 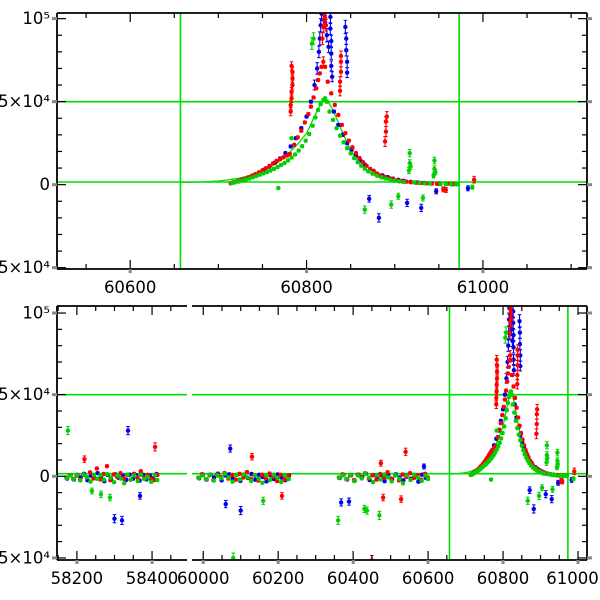 I want to click on y-tick-label: 5×10⁴, so click(x=25, y=101).